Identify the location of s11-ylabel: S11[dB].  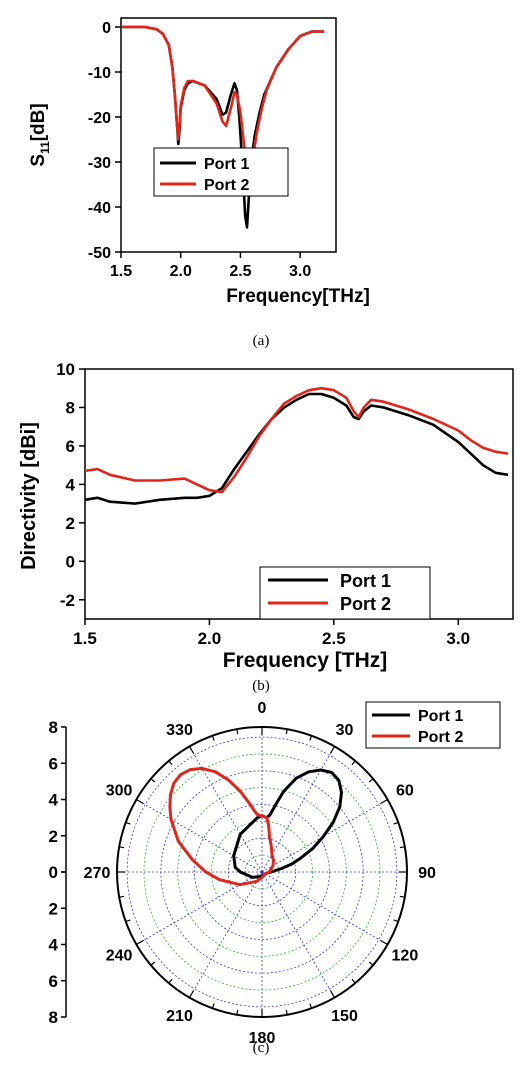
(40, 134).